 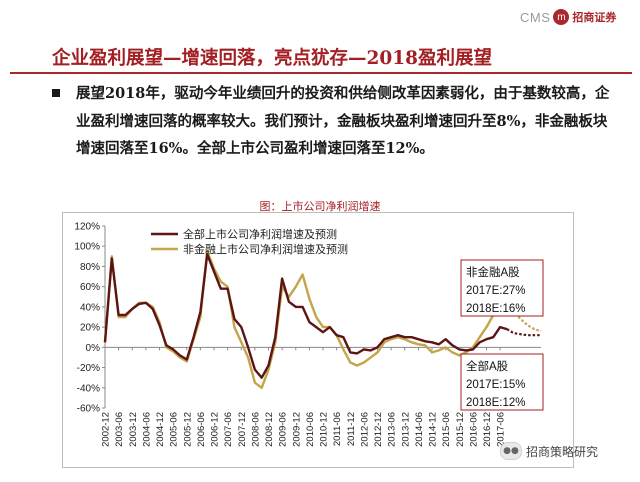 I want to click on wechat-icon: ●●, so click(x=511, y=451).